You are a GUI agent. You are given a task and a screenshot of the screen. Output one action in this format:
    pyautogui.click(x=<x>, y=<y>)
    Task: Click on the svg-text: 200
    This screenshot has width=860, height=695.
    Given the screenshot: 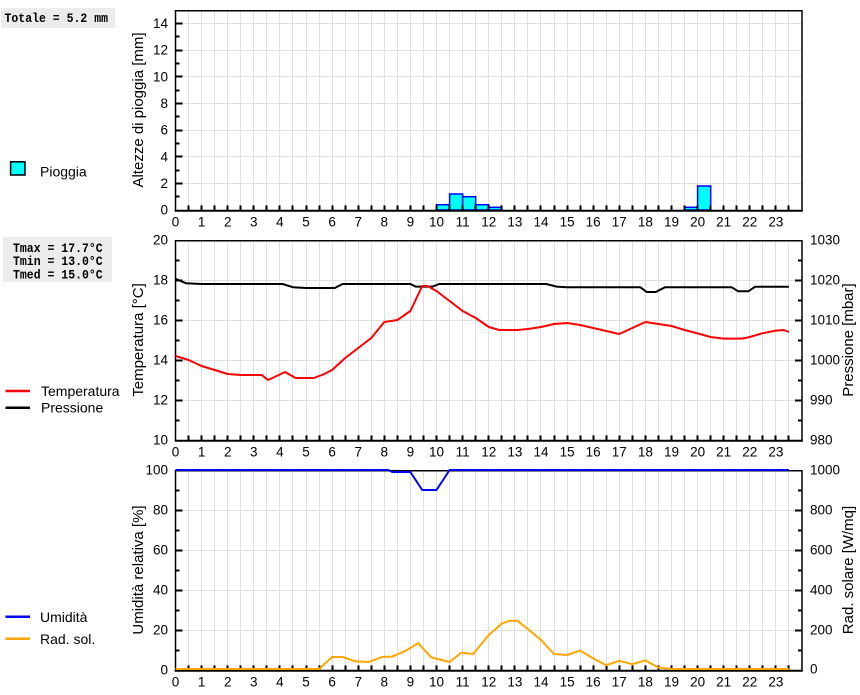 What is the action you would take?
    pyautogui.click(x=821, y=630)
    